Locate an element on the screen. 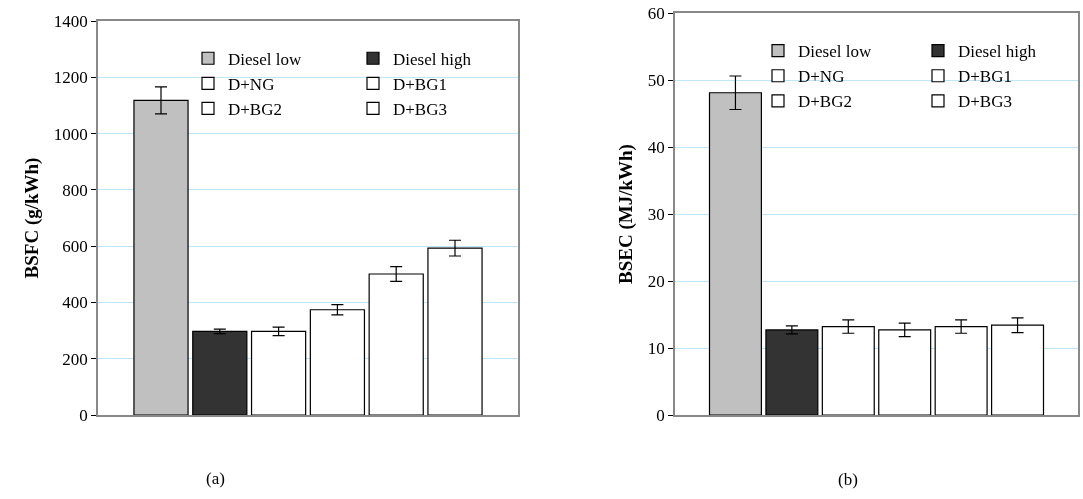  y-tick-label: 600 is located at coordinates (75, 247).